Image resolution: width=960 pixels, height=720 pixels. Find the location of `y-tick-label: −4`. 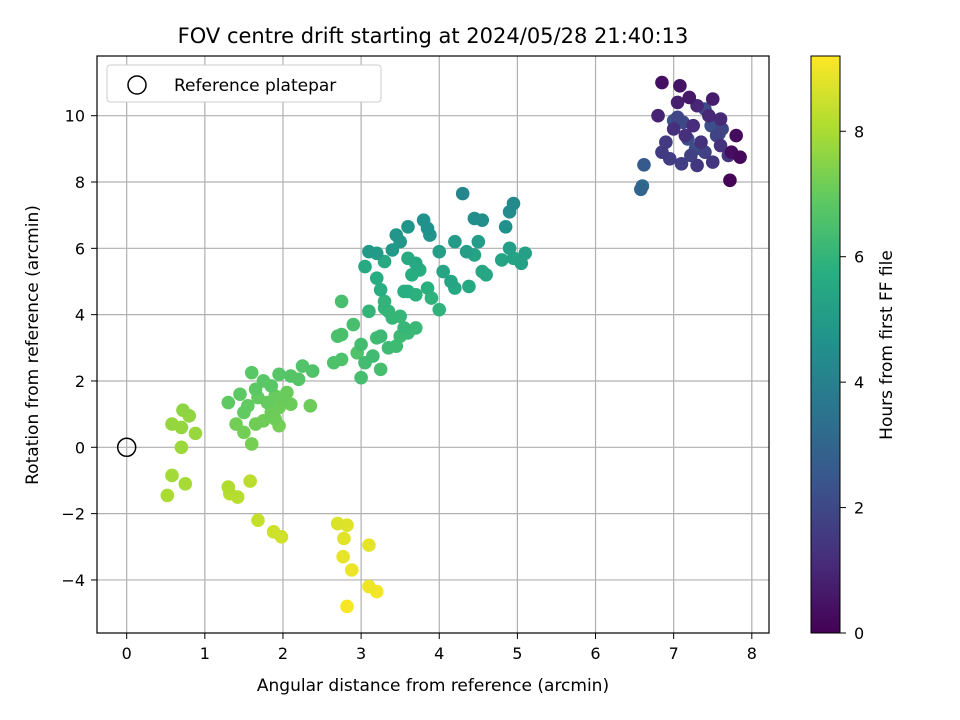

y-tick-label: −4 is located at coordinates (73, 580).